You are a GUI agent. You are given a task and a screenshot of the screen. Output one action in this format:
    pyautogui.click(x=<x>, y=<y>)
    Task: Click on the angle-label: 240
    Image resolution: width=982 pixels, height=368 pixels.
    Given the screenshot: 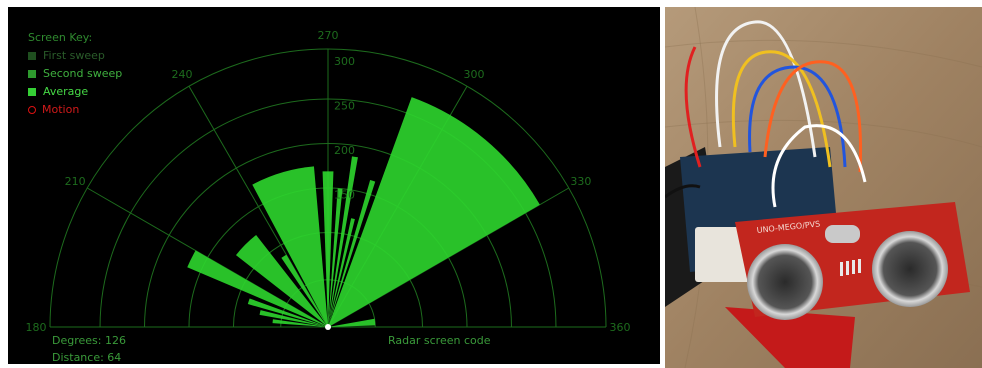 What is the action you would take?
    pyautogui.click(x=182, y=74)
    